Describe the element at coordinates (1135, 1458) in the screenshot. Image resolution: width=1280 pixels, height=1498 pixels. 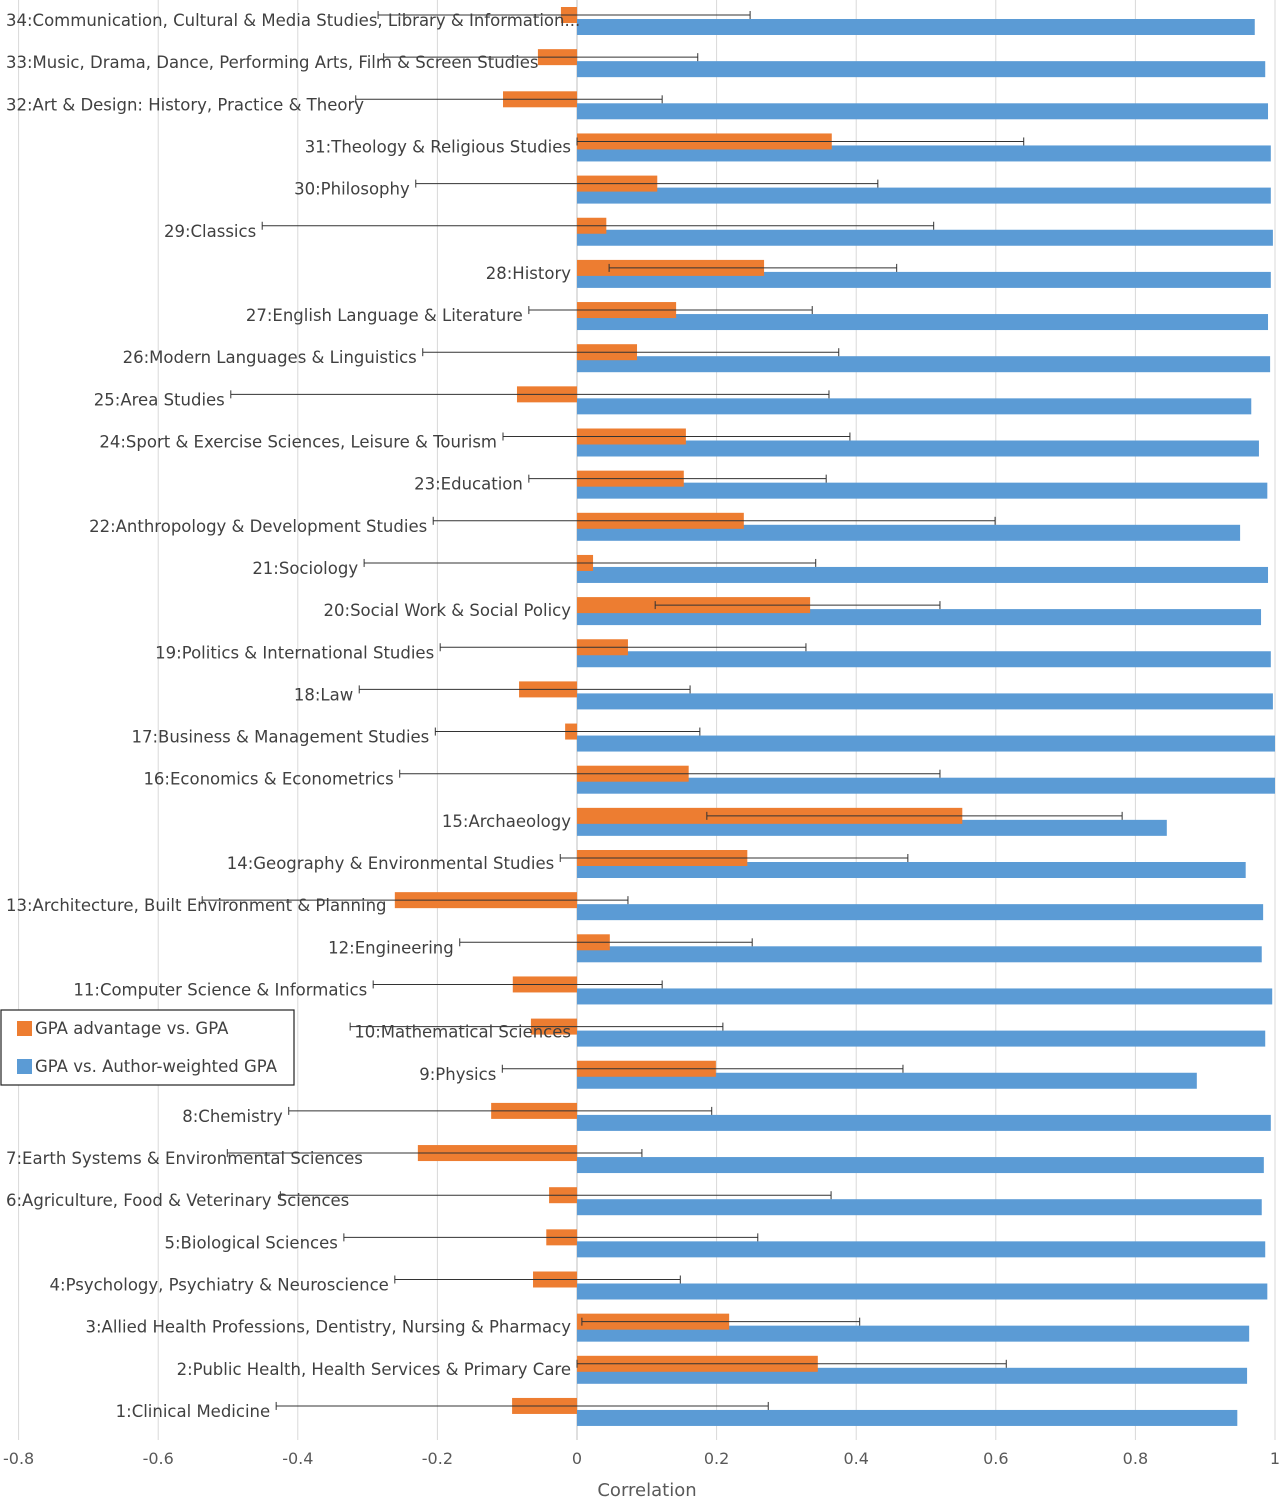
I see `x-tick-label: 0.8` at that location.